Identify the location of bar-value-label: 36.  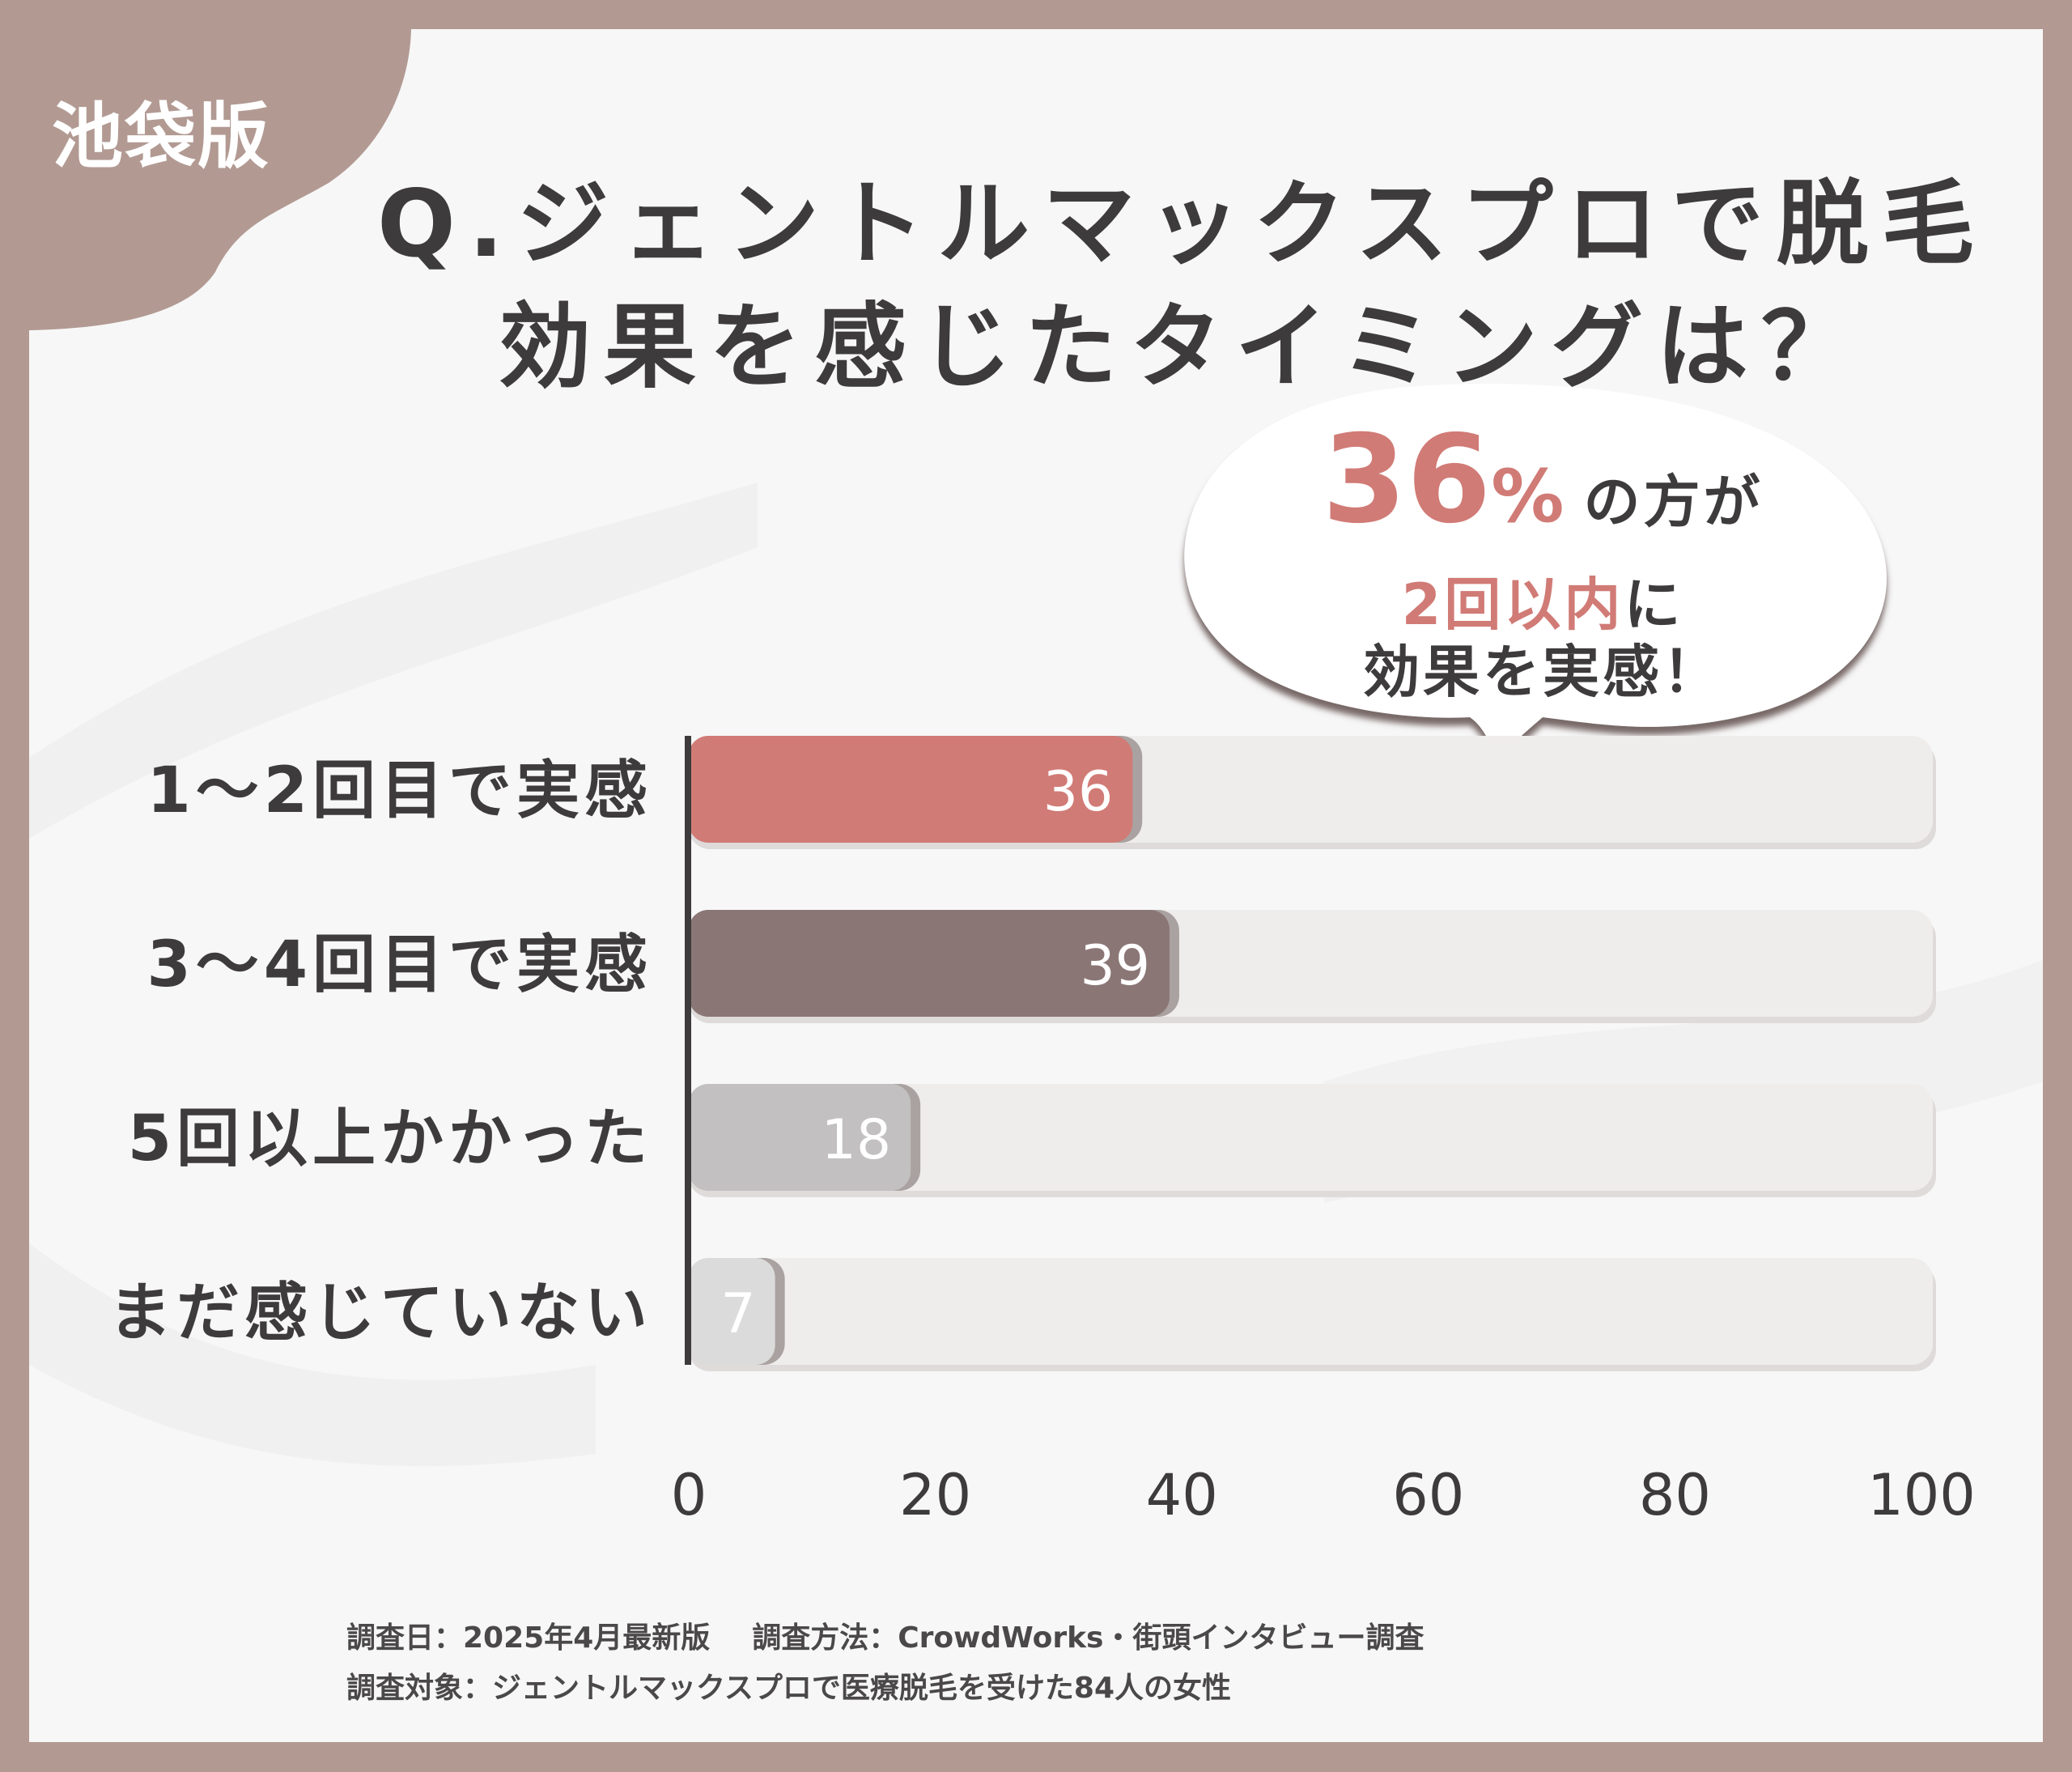
(1078, 792).